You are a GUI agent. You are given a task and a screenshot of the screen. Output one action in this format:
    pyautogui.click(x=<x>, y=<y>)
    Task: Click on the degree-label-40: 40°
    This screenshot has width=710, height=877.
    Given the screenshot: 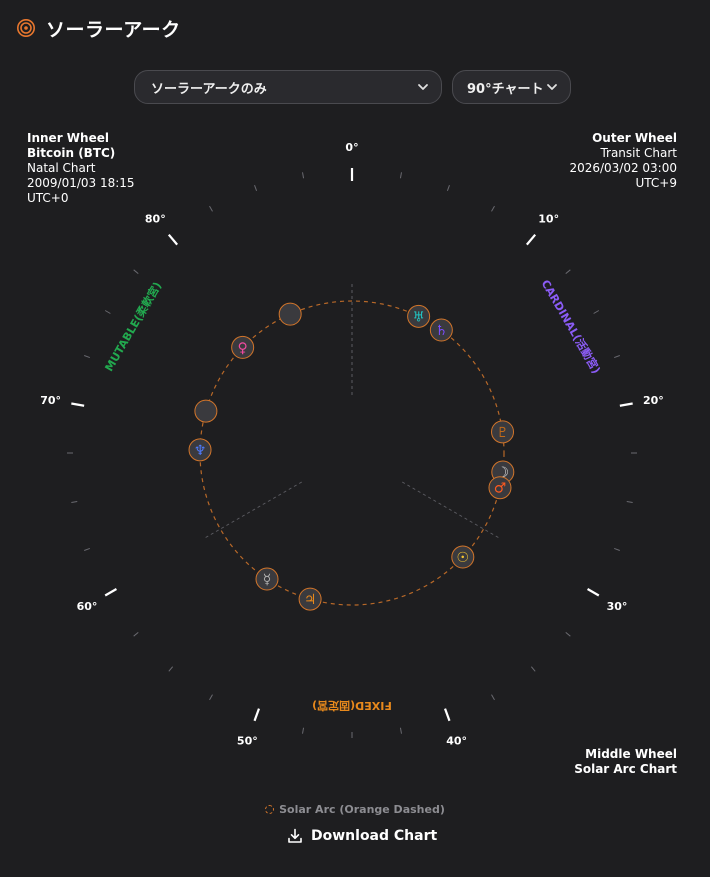 What is the action you would take?
    pyautogui.click(x=456, y=741)
    